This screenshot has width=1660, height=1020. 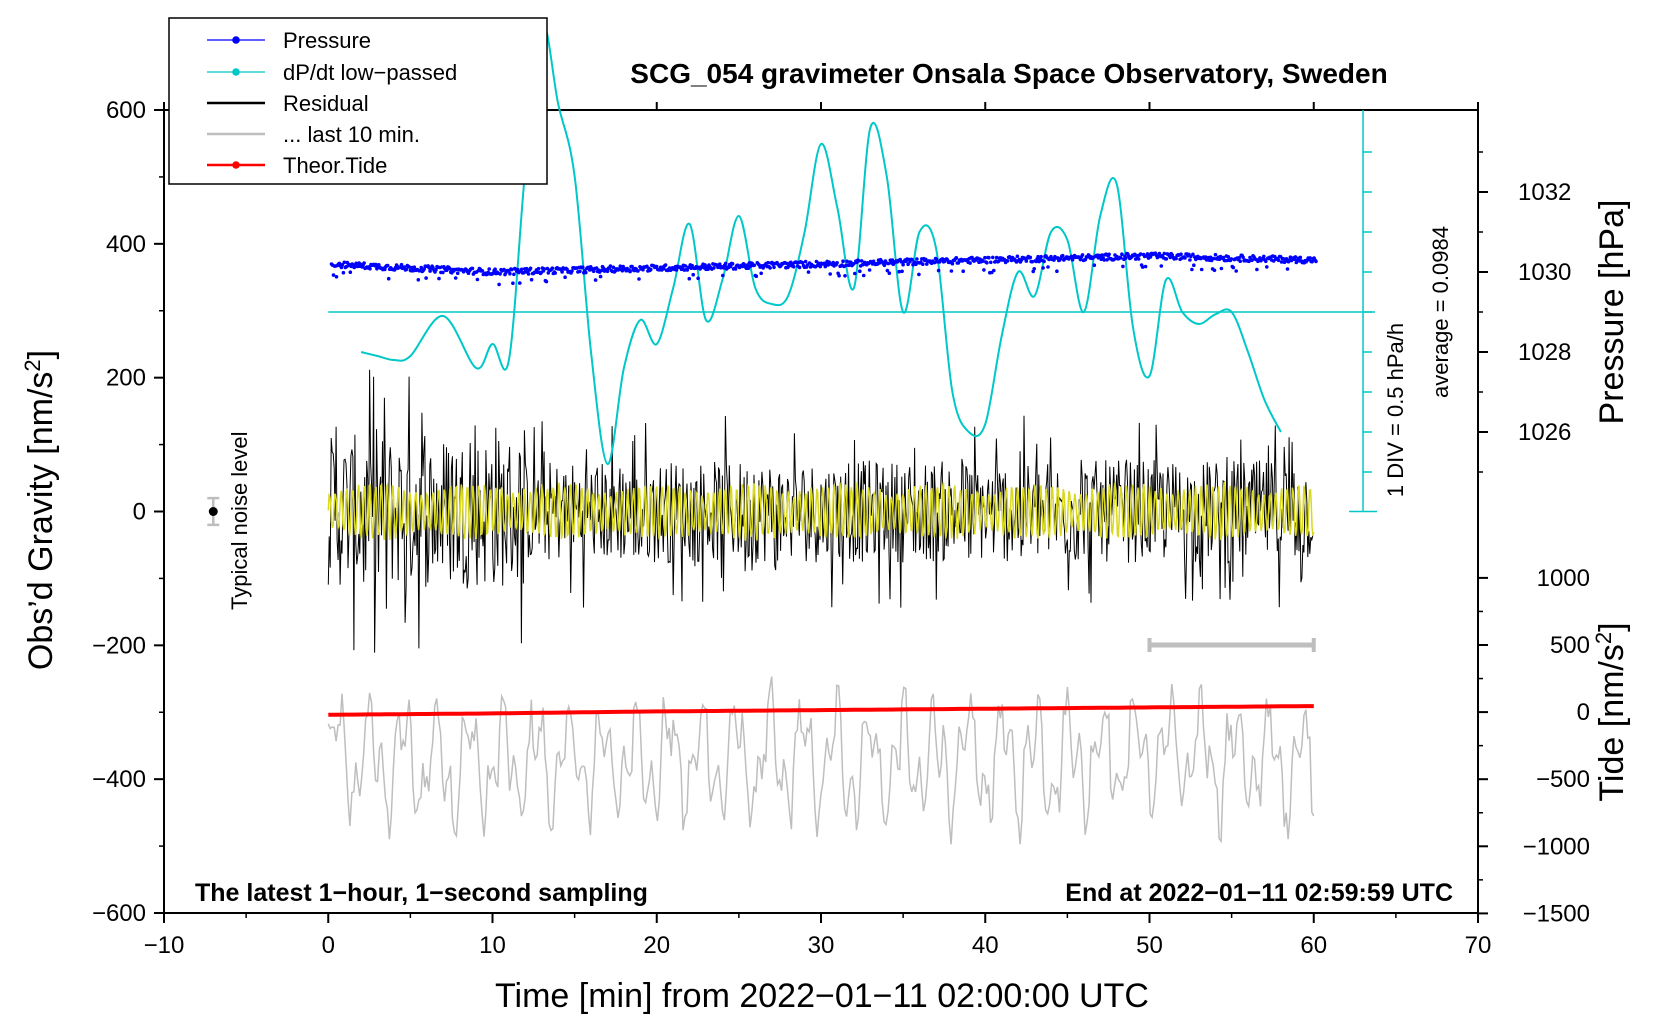 I want to click on last-10-min-line, so click(x=821, y=760).